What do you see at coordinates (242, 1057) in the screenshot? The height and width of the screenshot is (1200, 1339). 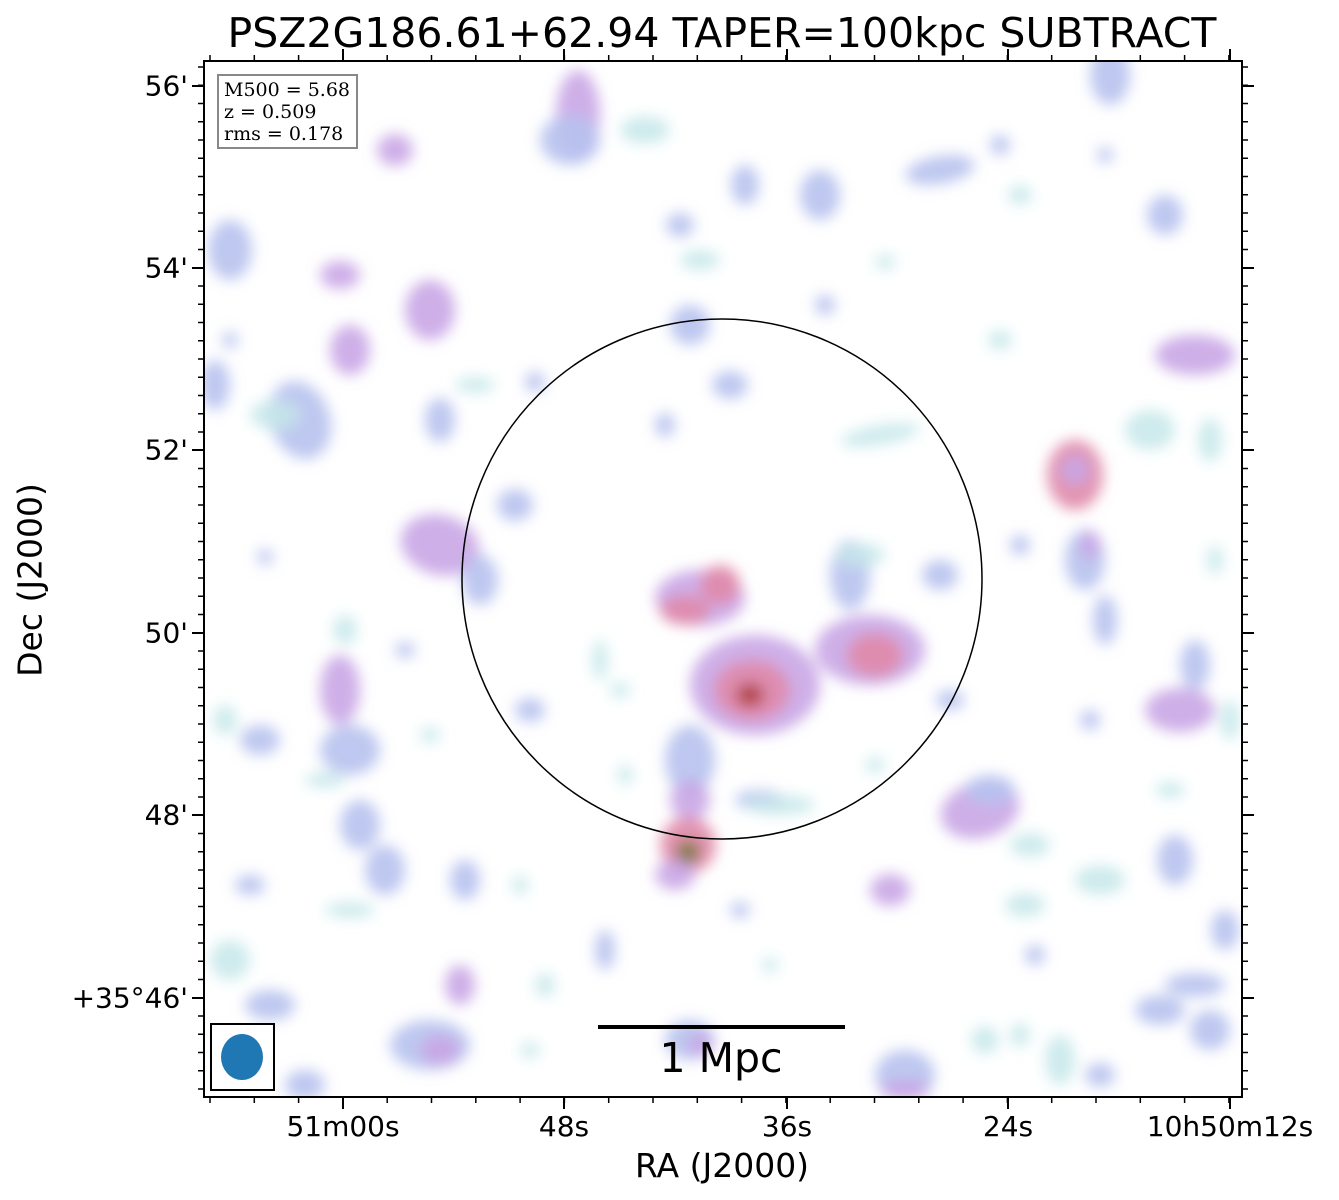 I see `beam-ellipse` at bounding box center [242, 1057].